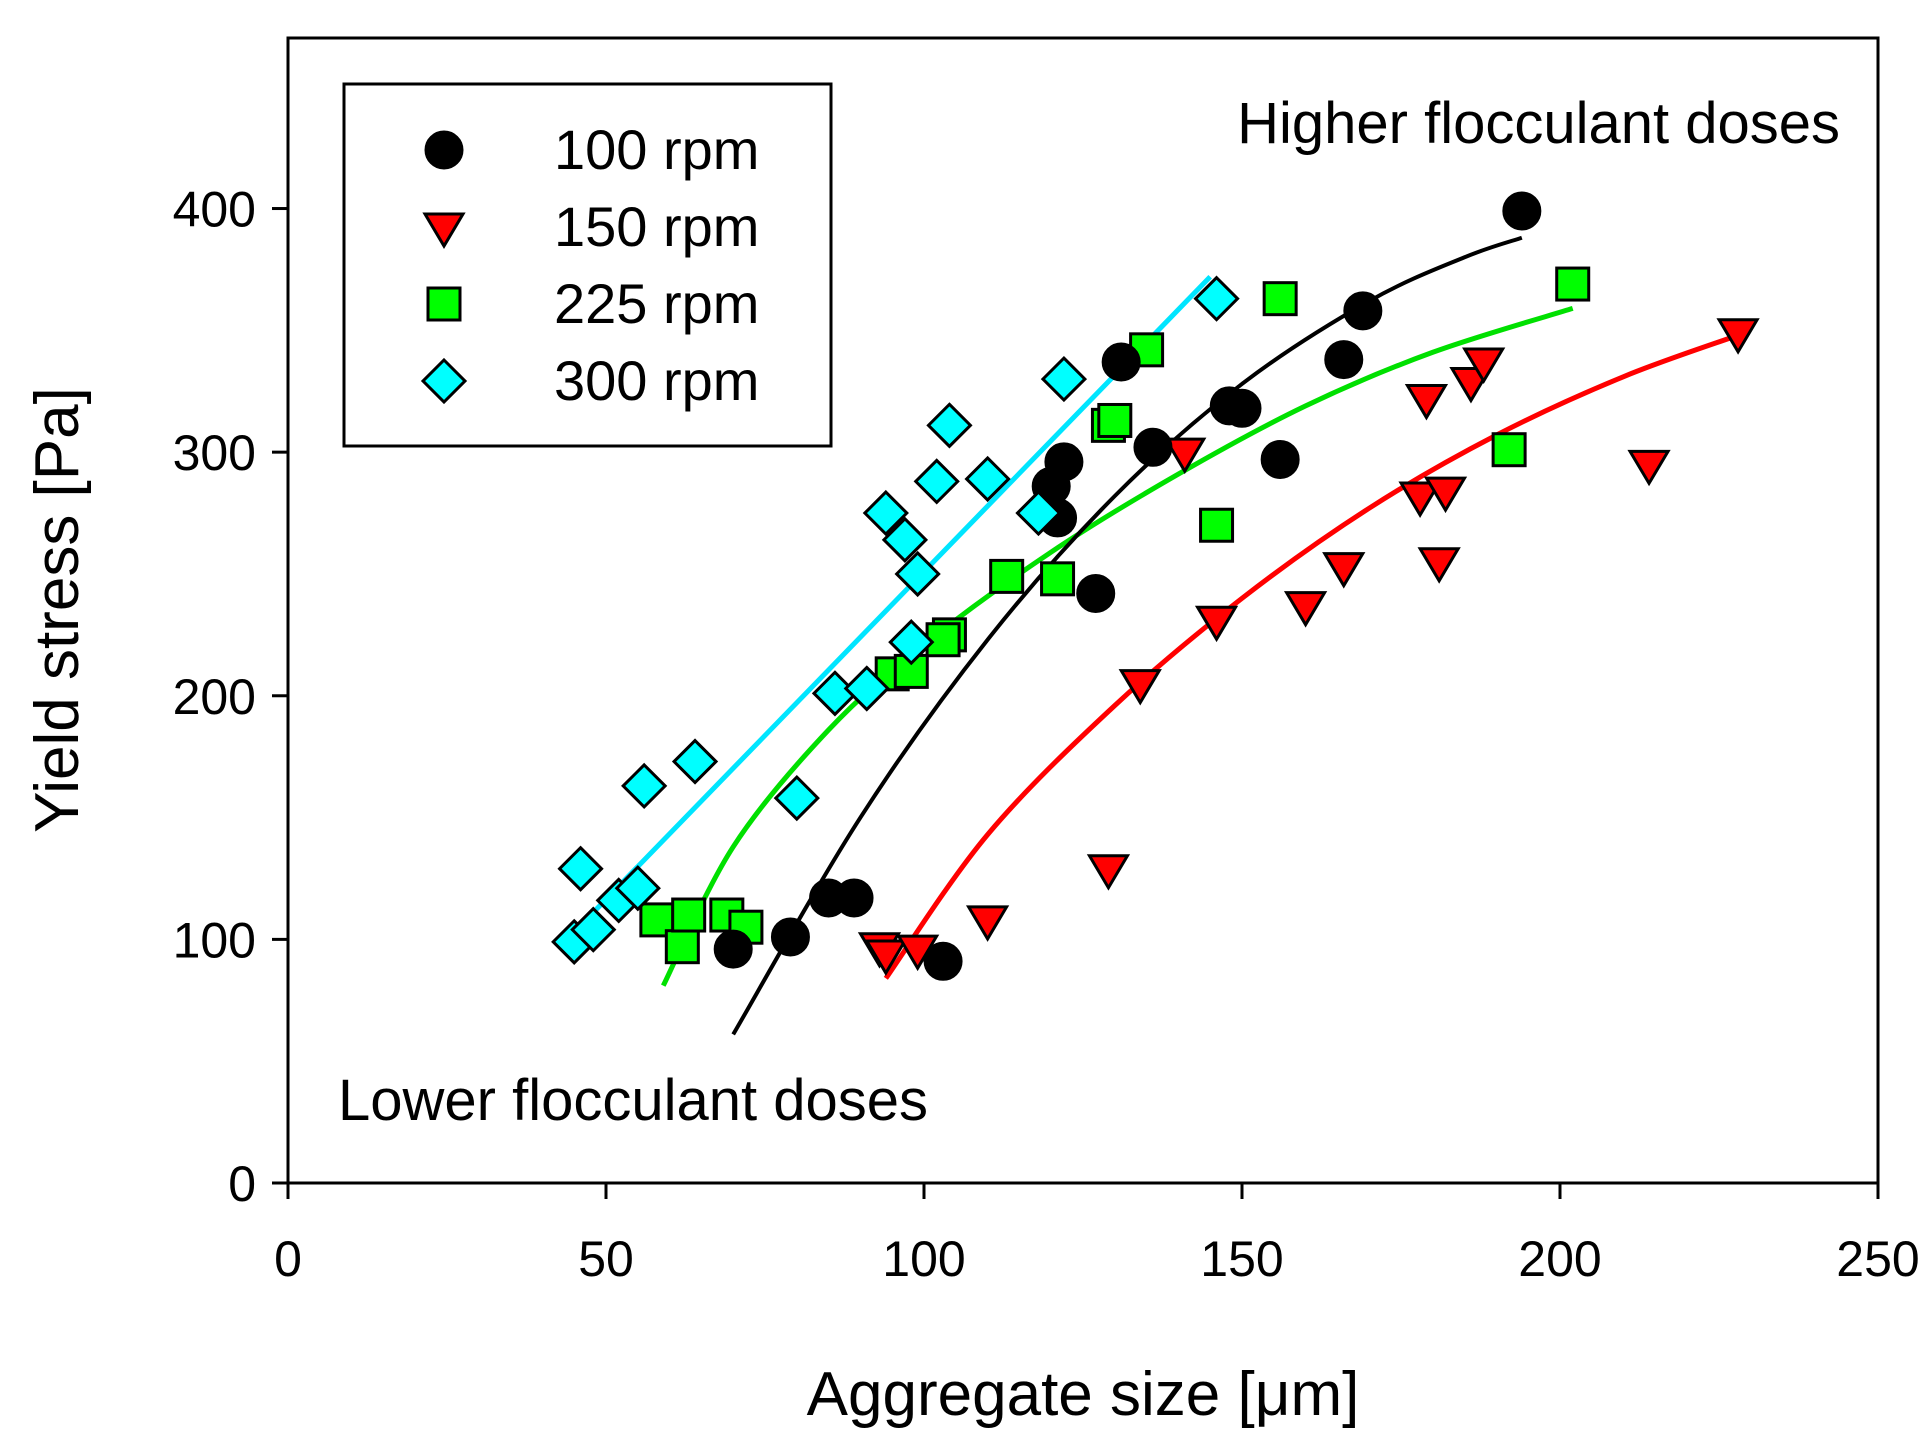  Describe the element at coordinates (656, 149) in the screenshot. I see `legend-label-100-rpm: 100 rpm` at that location.